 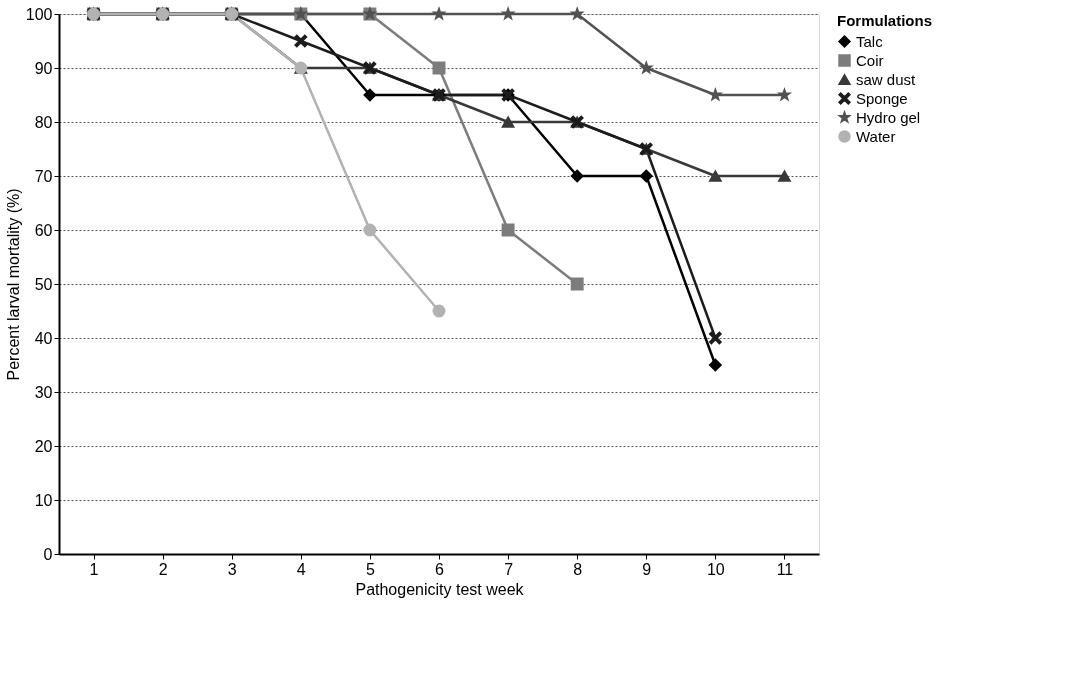 I want to click on y-tick-label: 40, so click(x=43, y=338).